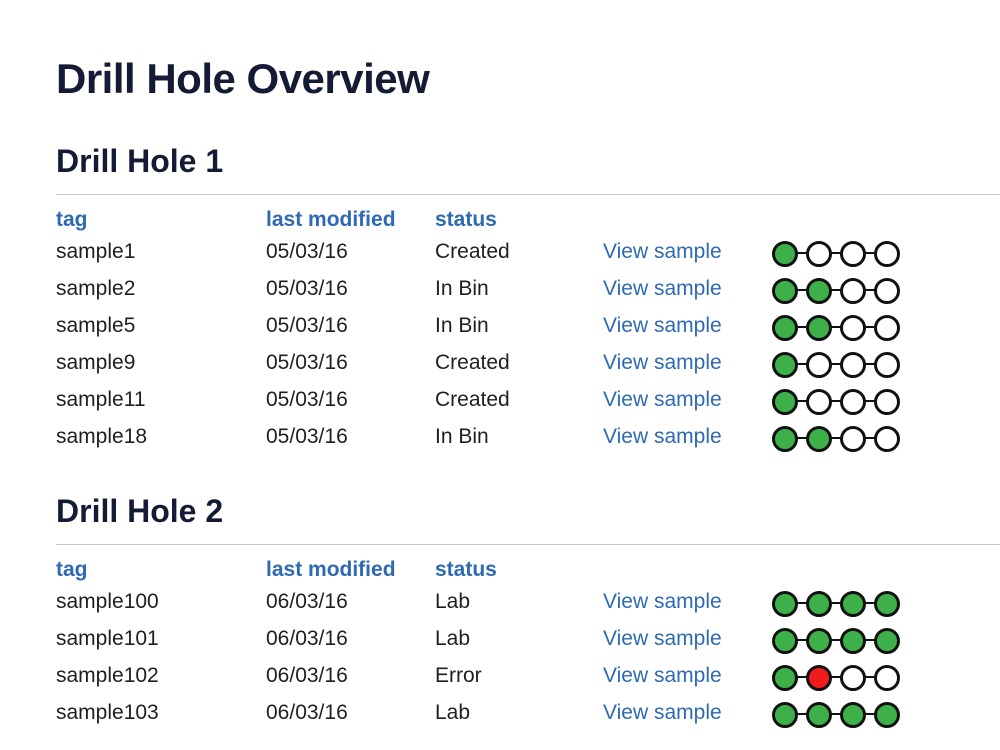  What do you see at coordinates (107, 638) in the screenshot?
I see `sample-tag: sample101` at bounding box center [107, 638].